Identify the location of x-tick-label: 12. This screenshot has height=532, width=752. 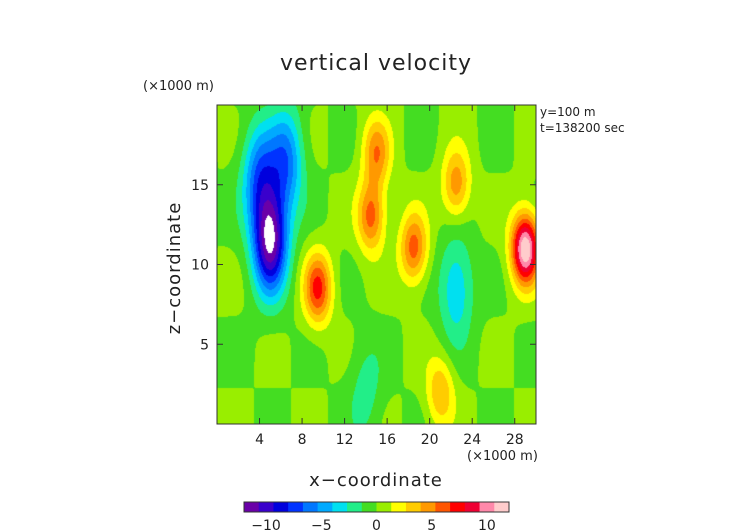
(345, 440).